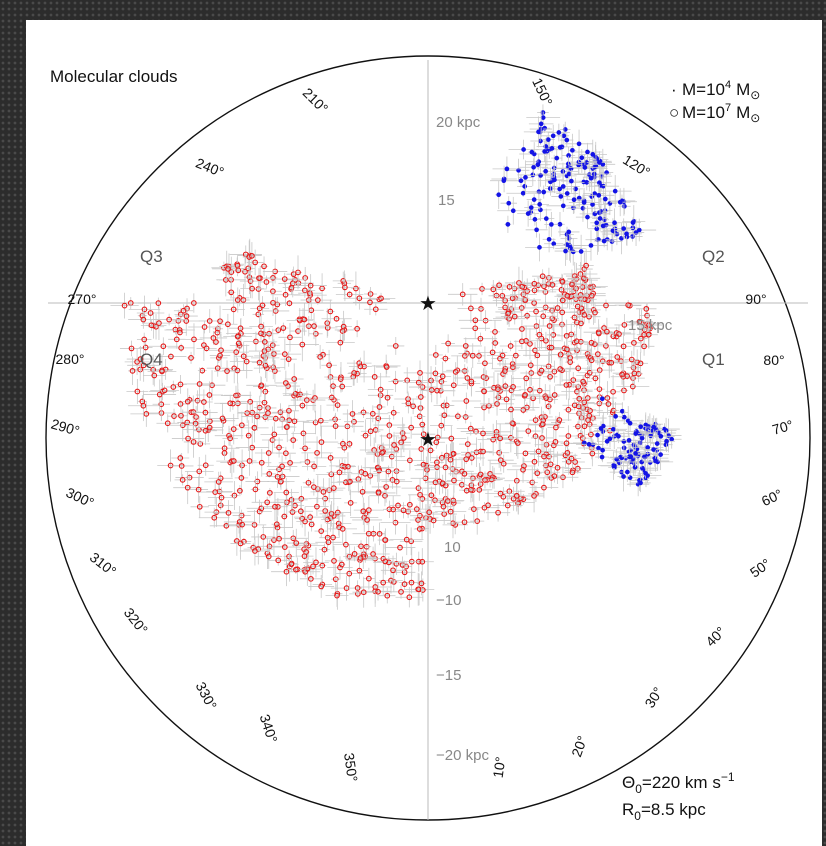 The width and height of the screenshot is (826, 846). Describe the element at coordinates (714, 113) in the screenshot. I see `legend-entry-large: ○ M=107 M⊙` at that location.